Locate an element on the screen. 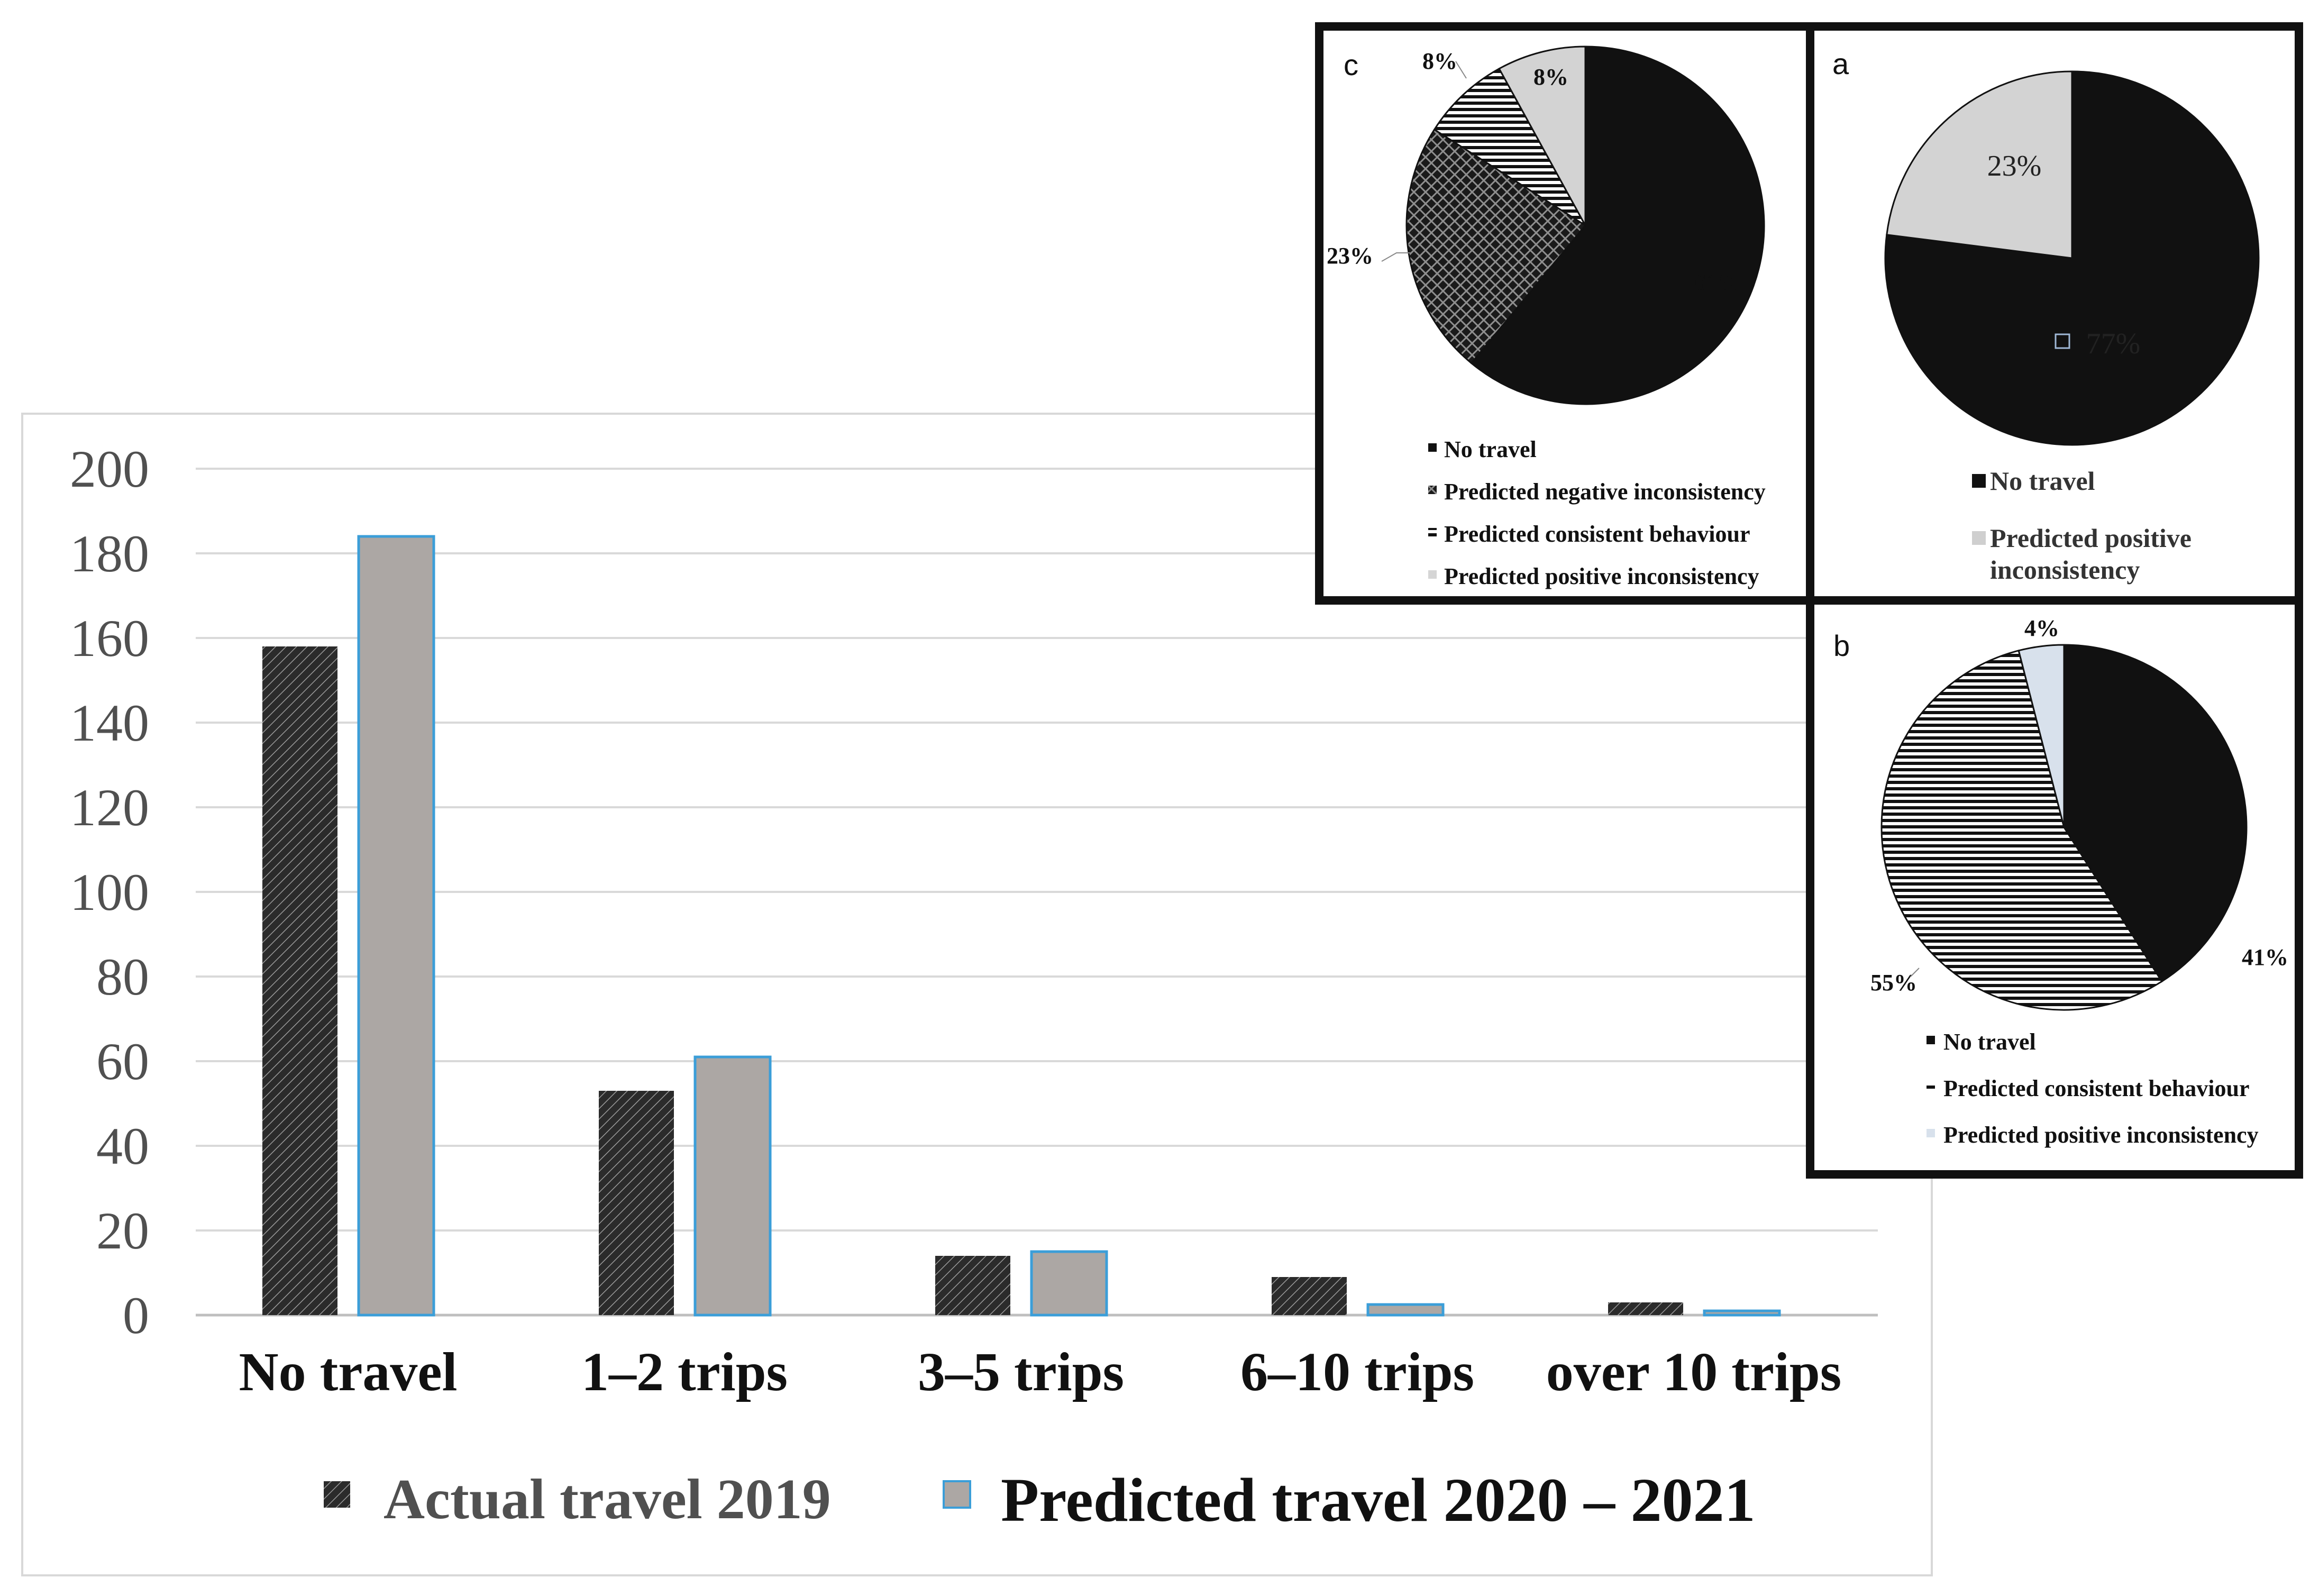 Image resolution: width=2319 pixels, height=1596 pixels. pie-a-legend-label-1: Predicted positive is located at coordinates (2091, 538).